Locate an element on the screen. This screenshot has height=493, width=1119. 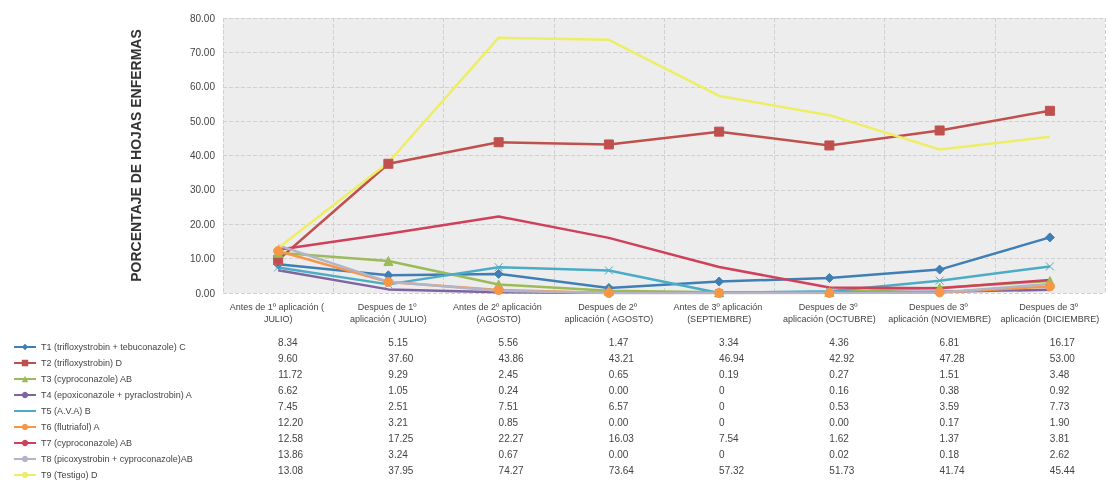
data-label: 6.57 is located at coordinates (618, 406).